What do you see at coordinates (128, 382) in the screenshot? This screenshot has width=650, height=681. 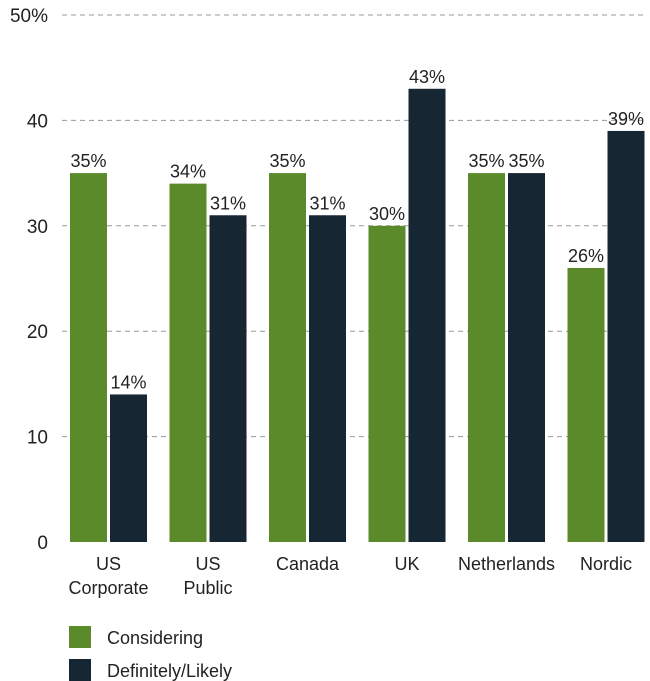 I see `bar-value-label: 14%` at bounding box center [128, 382].